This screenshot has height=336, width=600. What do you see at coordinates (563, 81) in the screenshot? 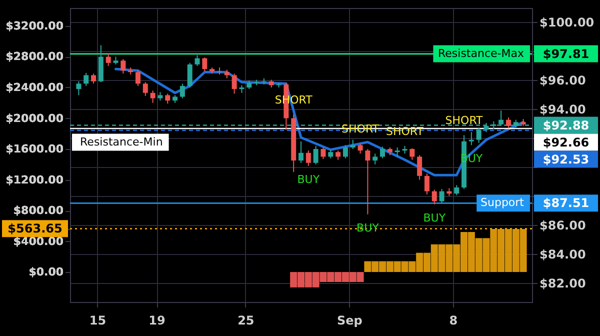
I see `y2-tick-label: $96.00` at bounding box center [563, 81].